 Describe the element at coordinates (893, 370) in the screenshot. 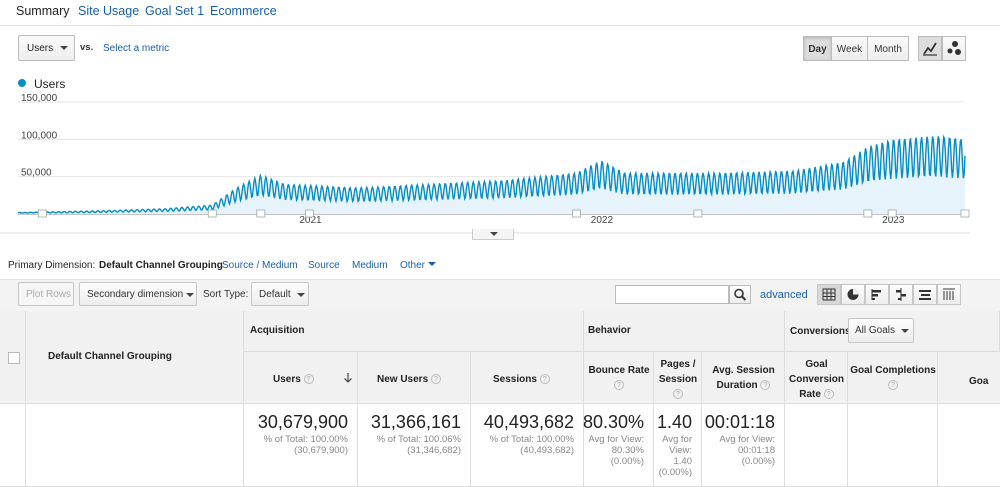

I see `goal-completions-header-text: Goal Completions` at that location.